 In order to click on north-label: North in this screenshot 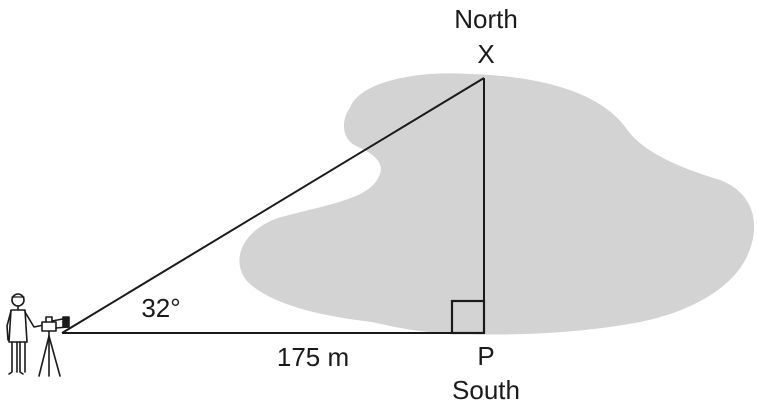, I will do `click(486, 19)`.